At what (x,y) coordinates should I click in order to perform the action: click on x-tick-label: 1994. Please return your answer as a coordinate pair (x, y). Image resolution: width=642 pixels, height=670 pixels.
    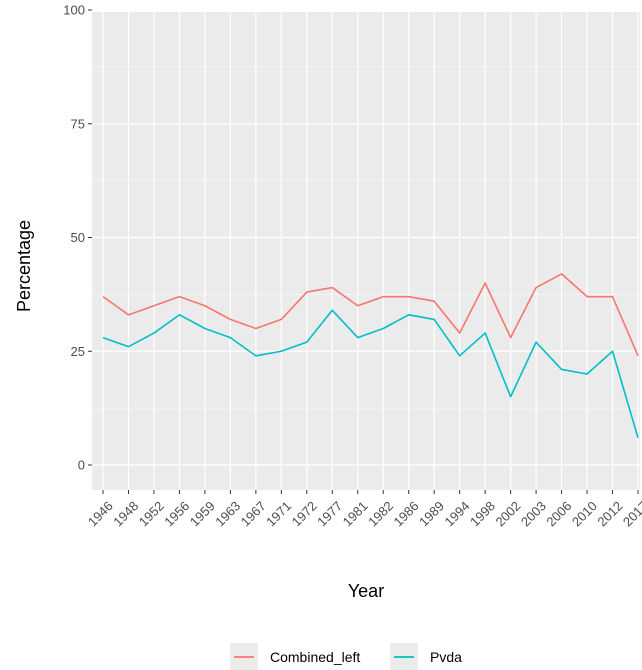
    Looking at the image, I should click on (457, 513).